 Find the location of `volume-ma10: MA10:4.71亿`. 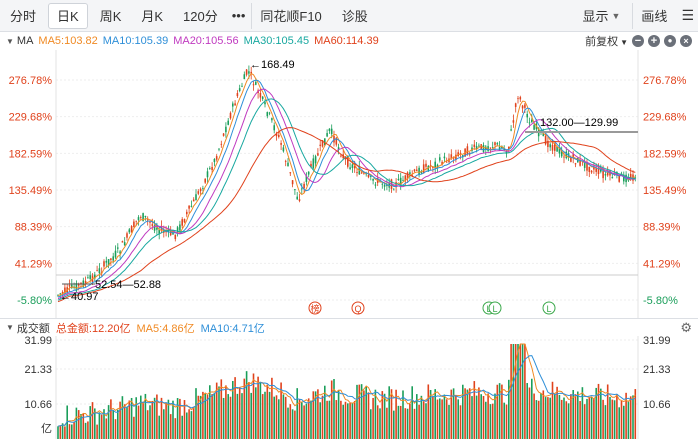

volume-ma10: MA10:4.71亿 is located at coordinates (232, 328).